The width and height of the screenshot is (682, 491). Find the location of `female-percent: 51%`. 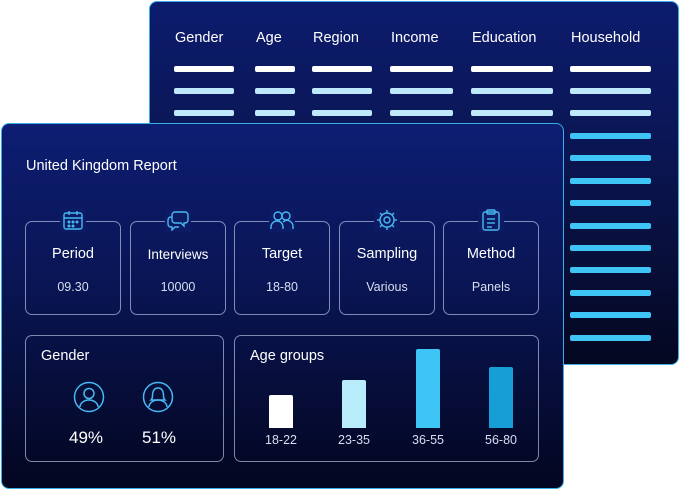

female-percent: 51% is located at coordinates (159, 437).